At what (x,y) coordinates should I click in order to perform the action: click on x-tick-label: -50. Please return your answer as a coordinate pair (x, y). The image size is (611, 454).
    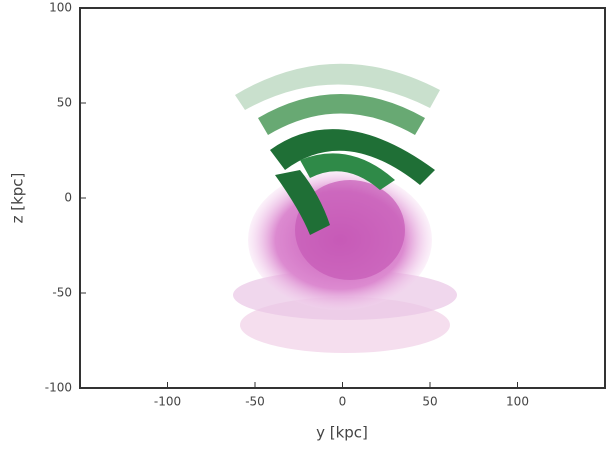
    Looking at the image, I should click on (255, 402).